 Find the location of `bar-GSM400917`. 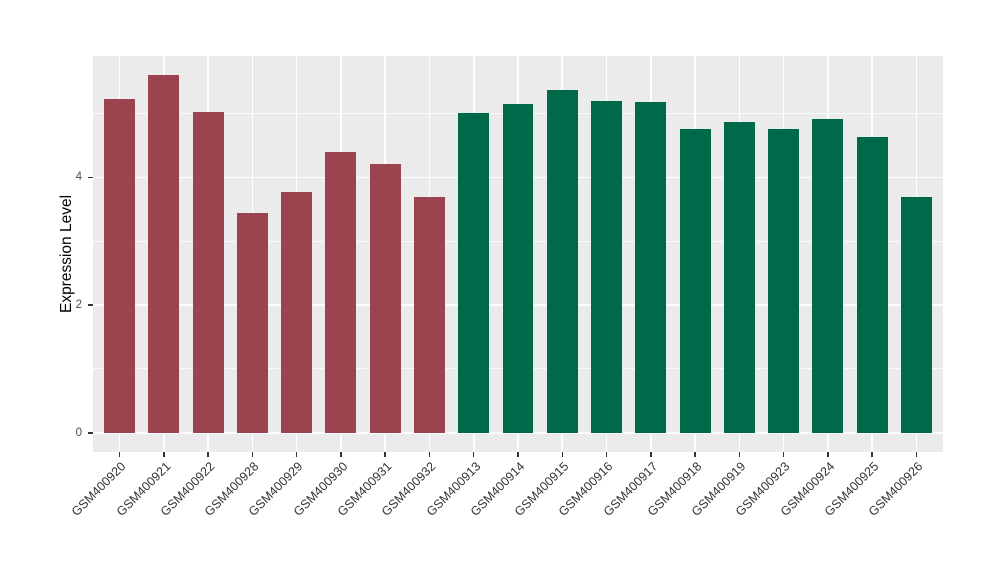

bar-GSM400917 is located at coordinates (651, 267).